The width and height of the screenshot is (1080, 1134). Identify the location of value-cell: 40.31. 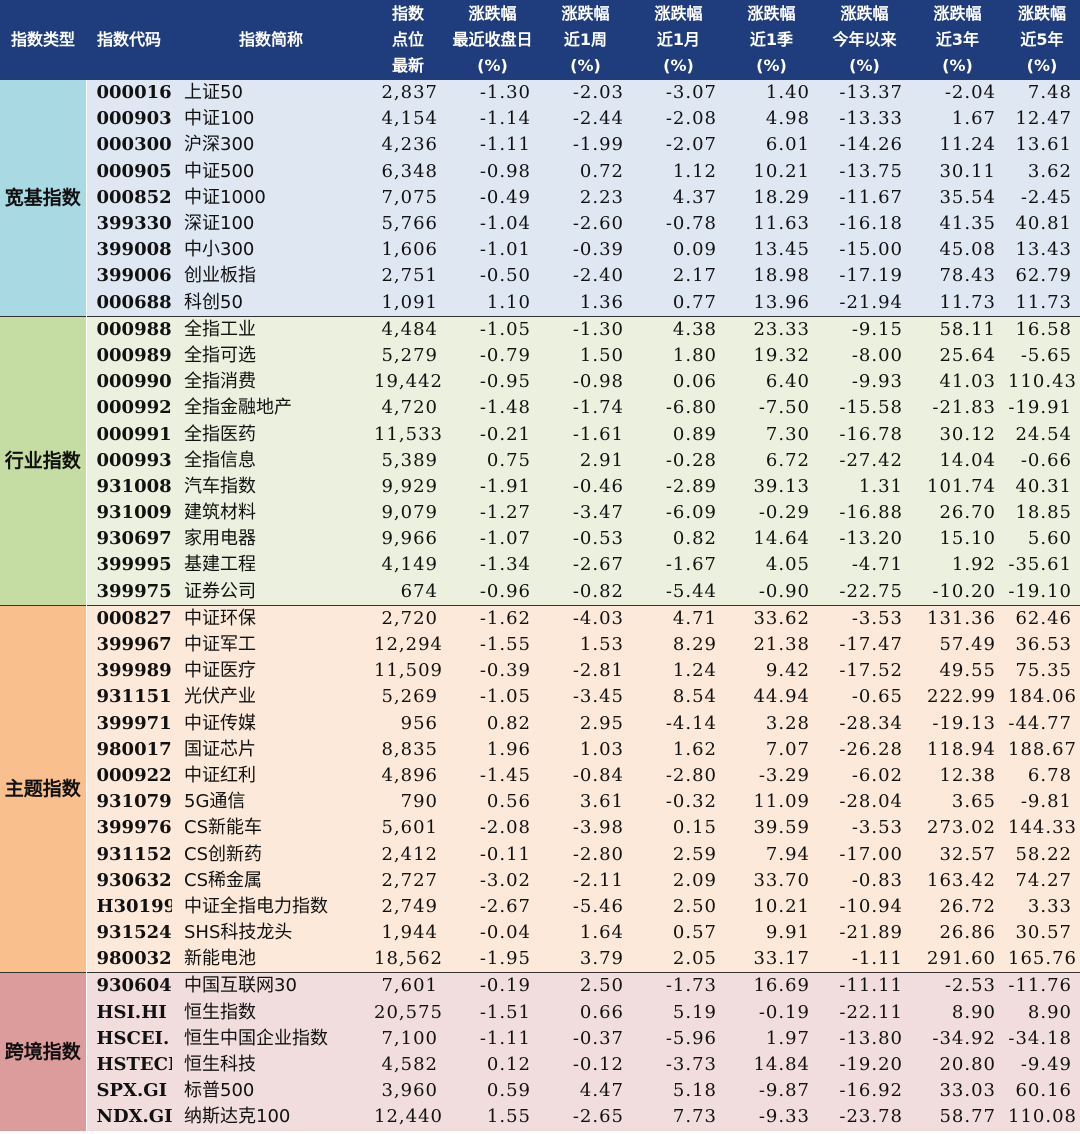
(1042, 486).